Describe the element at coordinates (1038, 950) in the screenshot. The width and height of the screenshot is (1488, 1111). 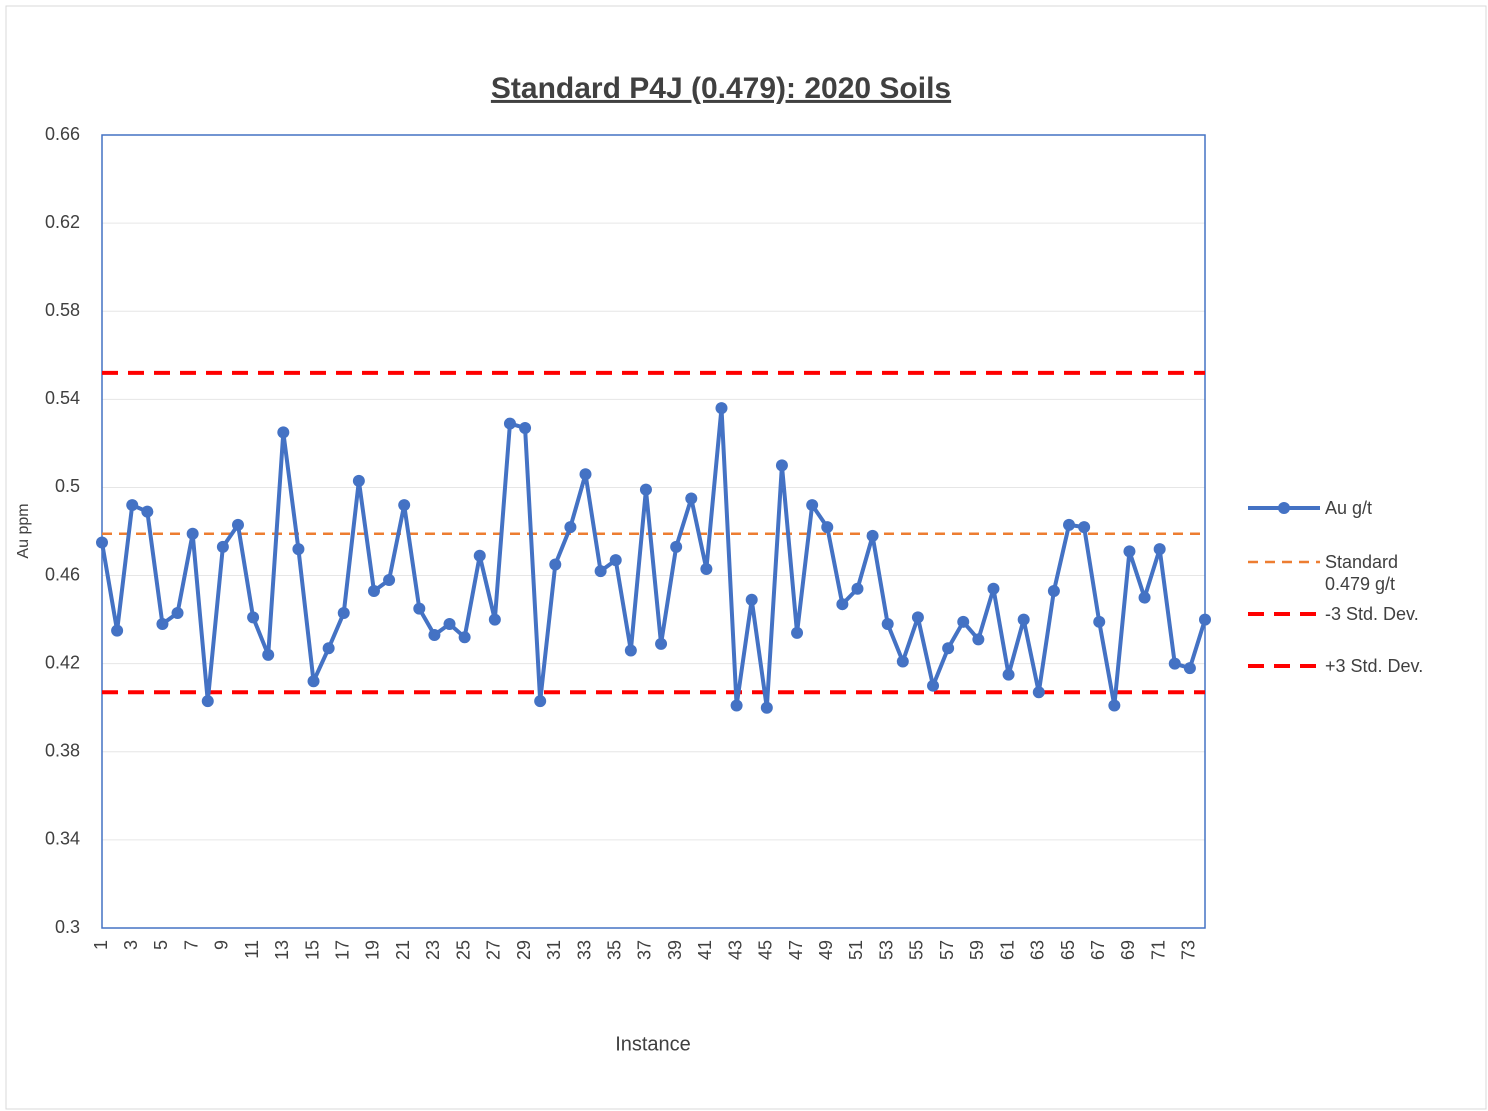
I see `x-tick-label: 63` at that location.